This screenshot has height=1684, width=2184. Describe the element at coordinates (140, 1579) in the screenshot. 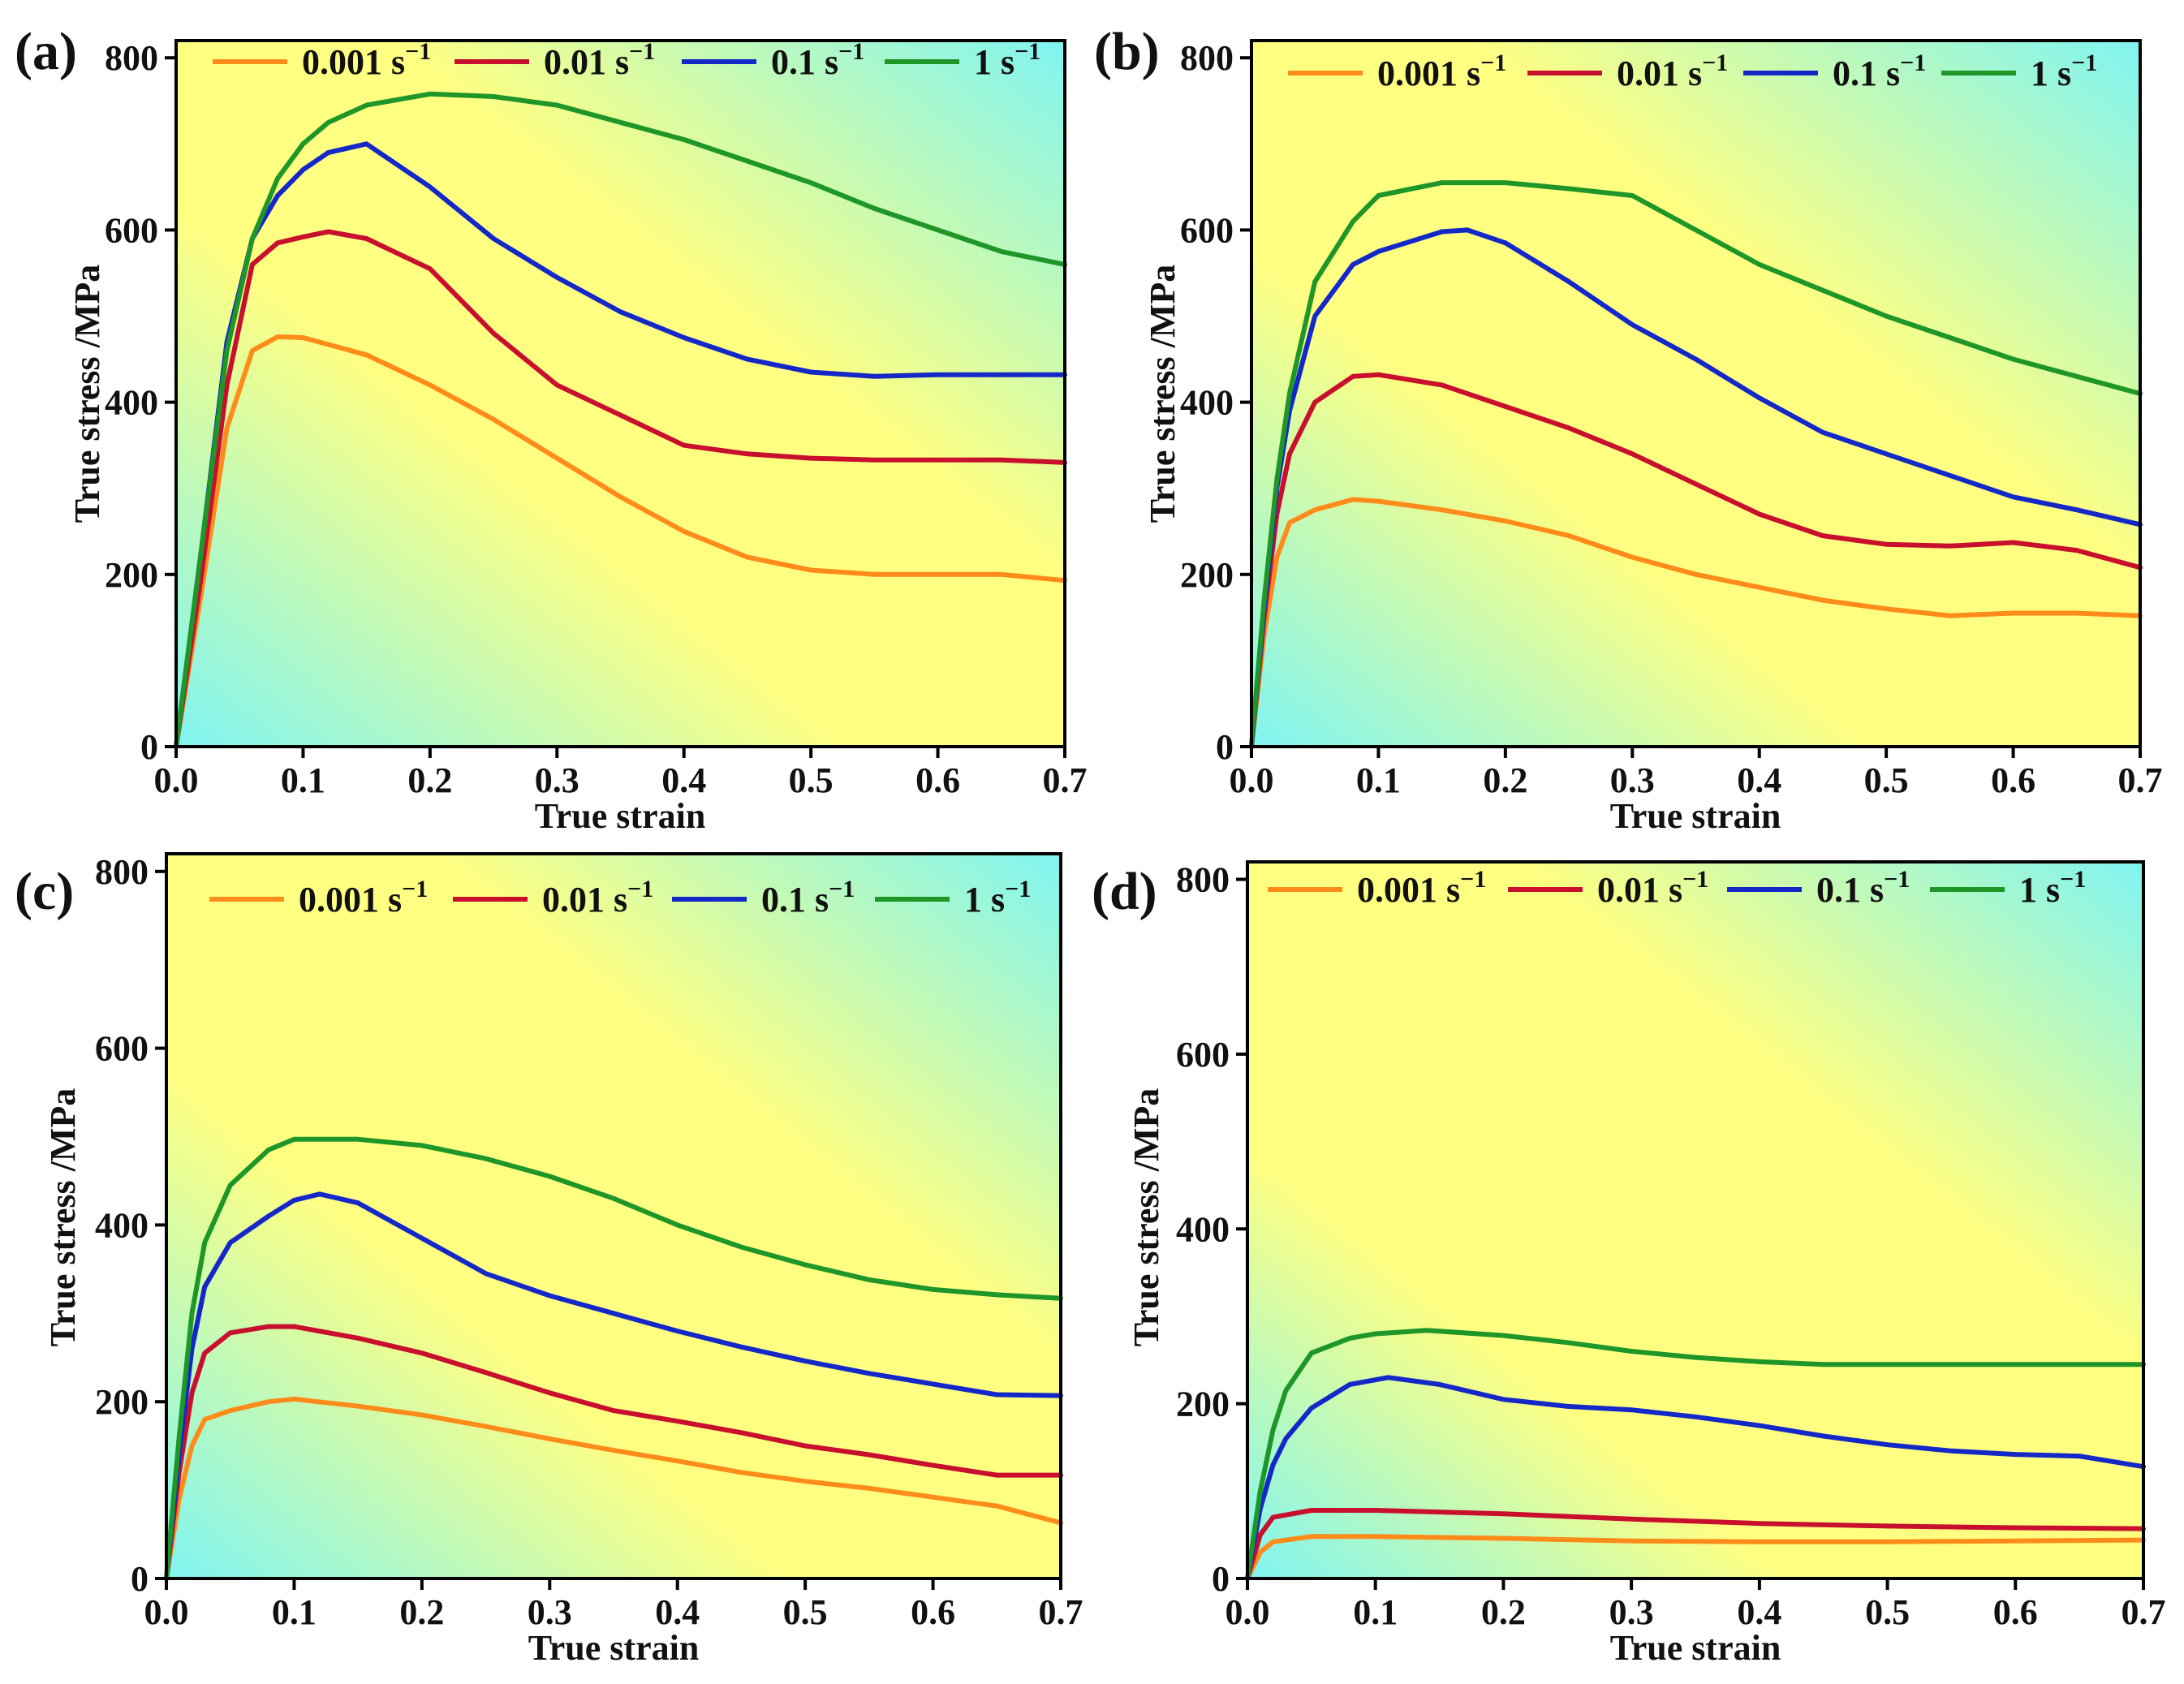

I see `y-tick-label-c-0: 0` at that location.